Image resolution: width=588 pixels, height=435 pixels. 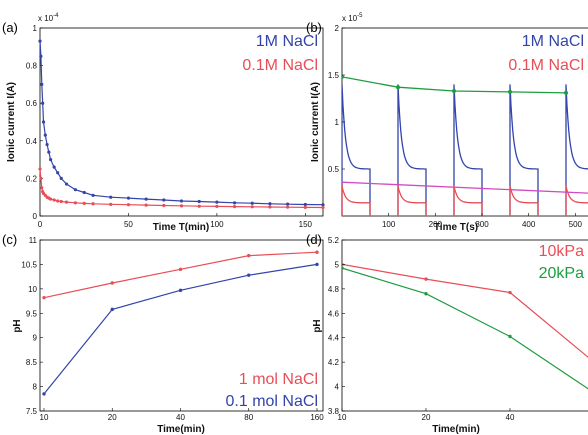 I want to click on panel-d-ytick-label: 5, so click(x=337, y=264).